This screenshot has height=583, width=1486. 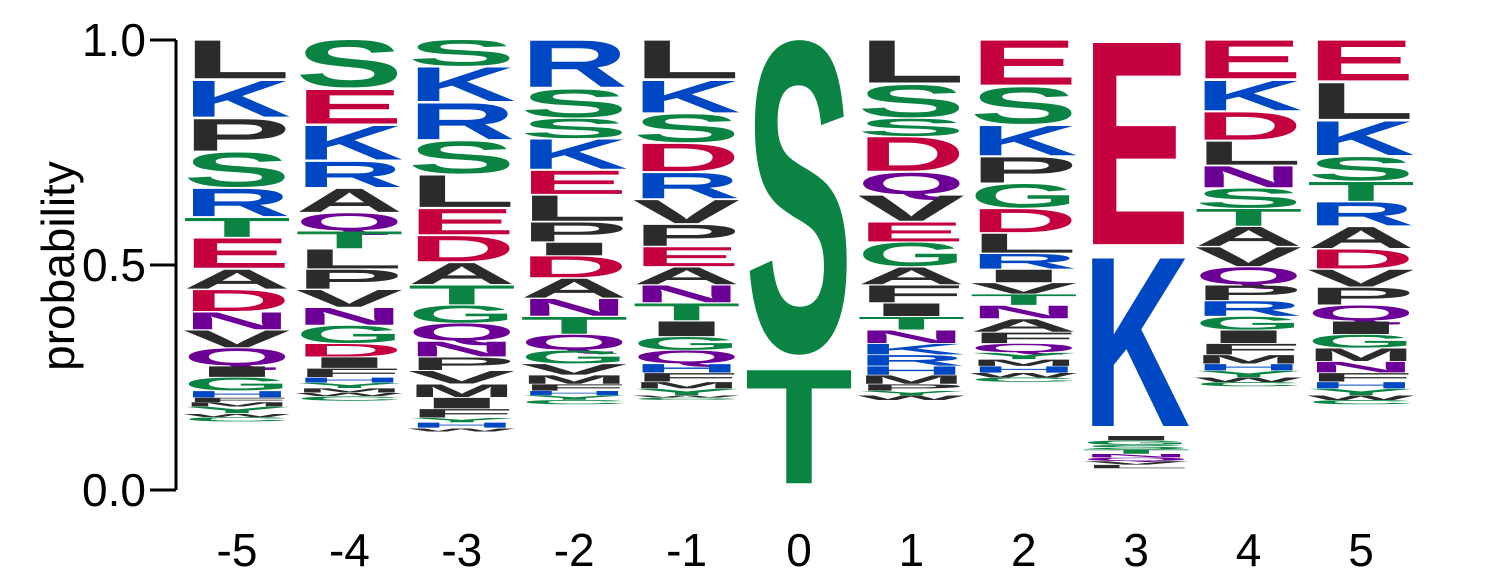 I want to click on y-tick-label: 0.0, so click(x=114, y=490).